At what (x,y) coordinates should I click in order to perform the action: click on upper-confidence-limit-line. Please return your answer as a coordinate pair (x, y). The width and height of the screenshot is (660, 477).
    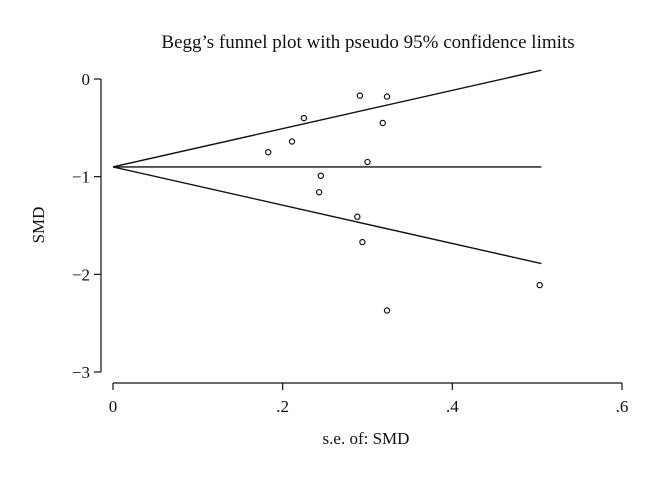
    Looking at the image, I should click on (327, 118).